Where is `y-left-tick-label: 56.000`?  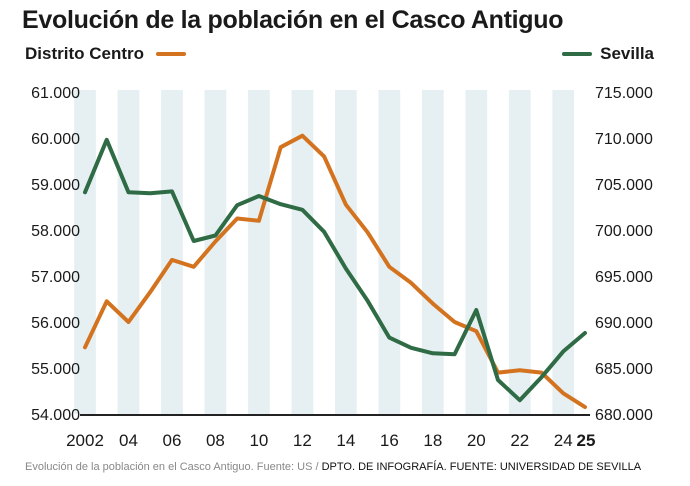
y-left-tick-label: 56.000 is located at coordinates (55, 323).